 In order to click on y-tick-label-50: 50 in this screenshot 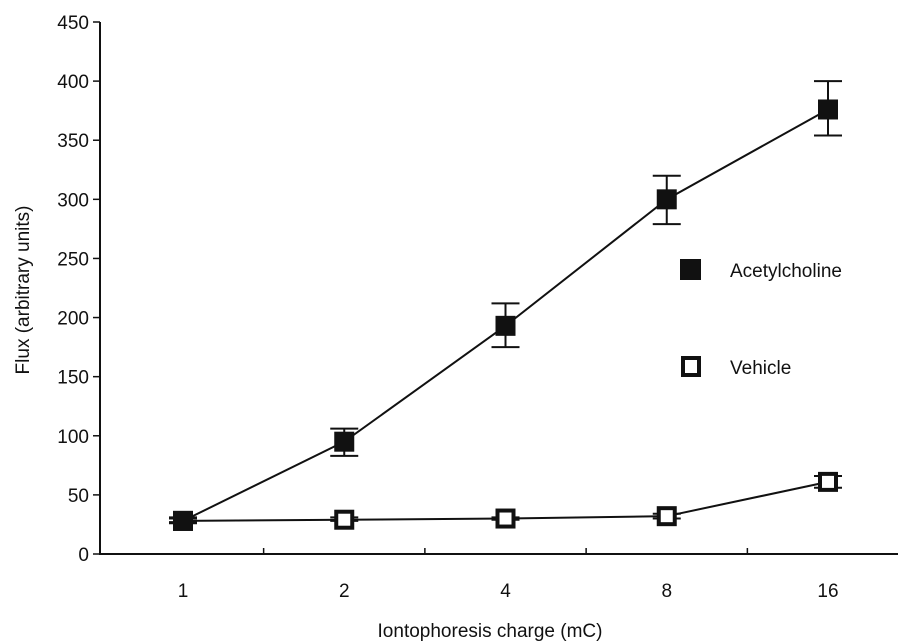, I will do `click(78, 496)`.